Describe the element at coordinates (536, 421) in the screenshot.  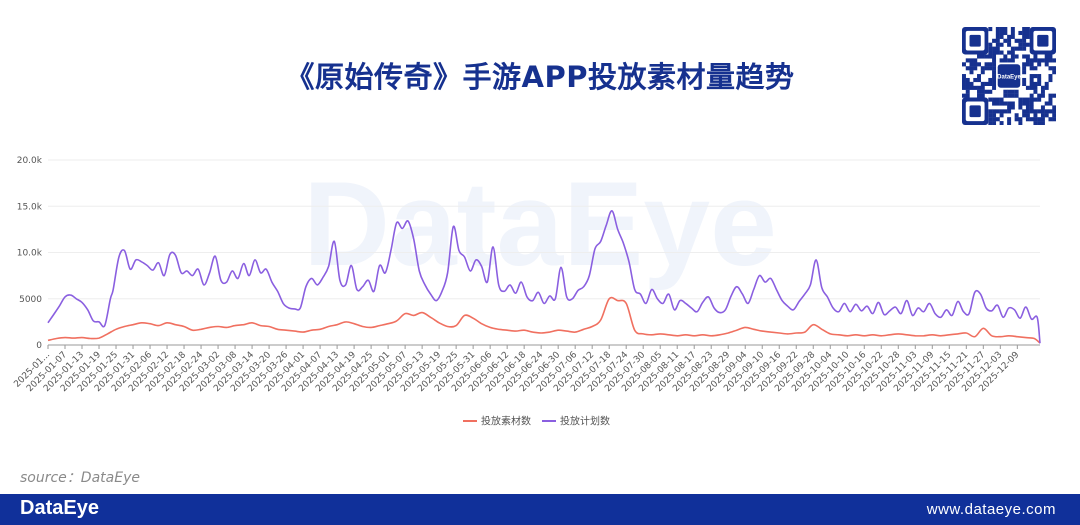
I see `chart-legend: 投放素材数 投放计划数` at that location.